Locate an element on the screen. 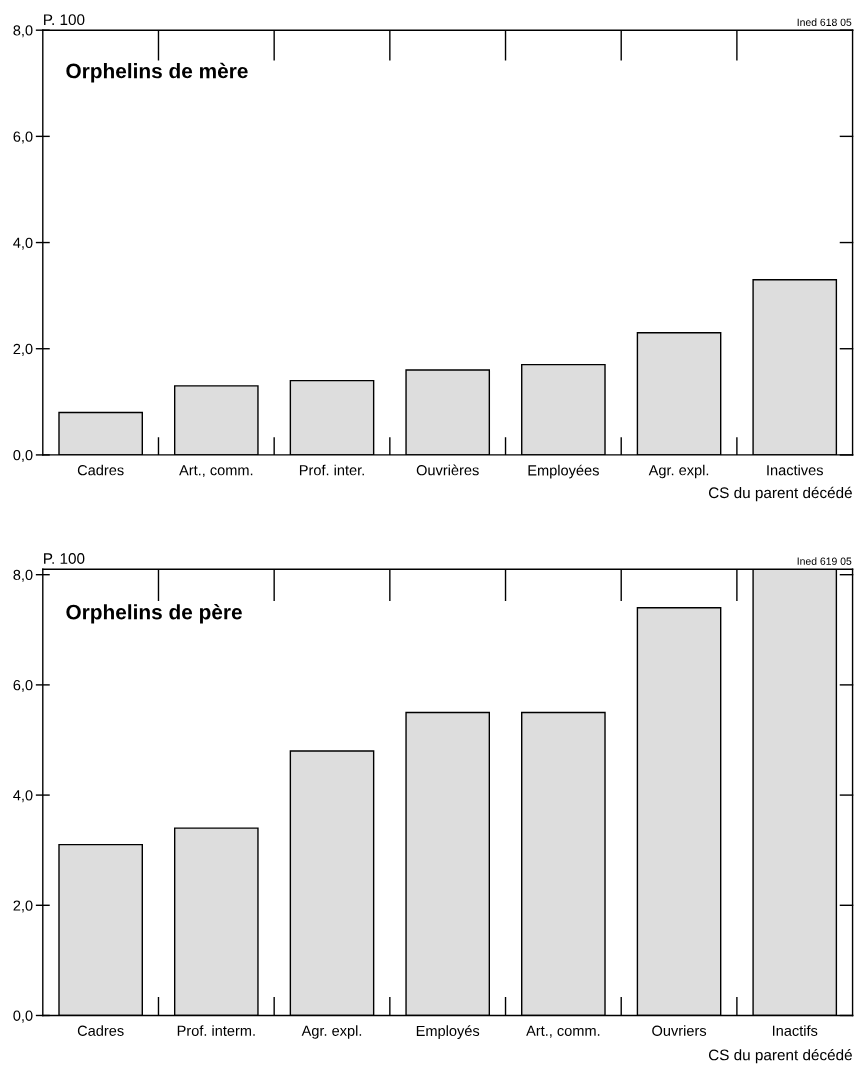 This screenshot has height=1078, width=856. x-tick-label: Prof. inter. is located at coordinates (331, 470).